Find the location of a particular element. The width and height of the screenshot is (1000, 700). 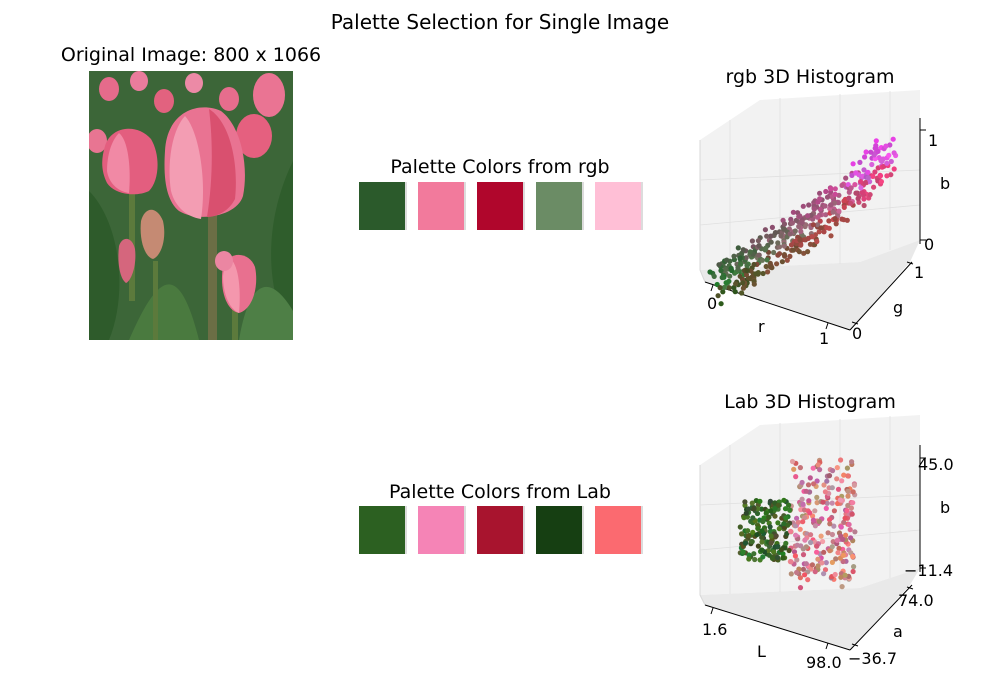

rgb-ytick-0: 0 is located at coordinates (857, 333).